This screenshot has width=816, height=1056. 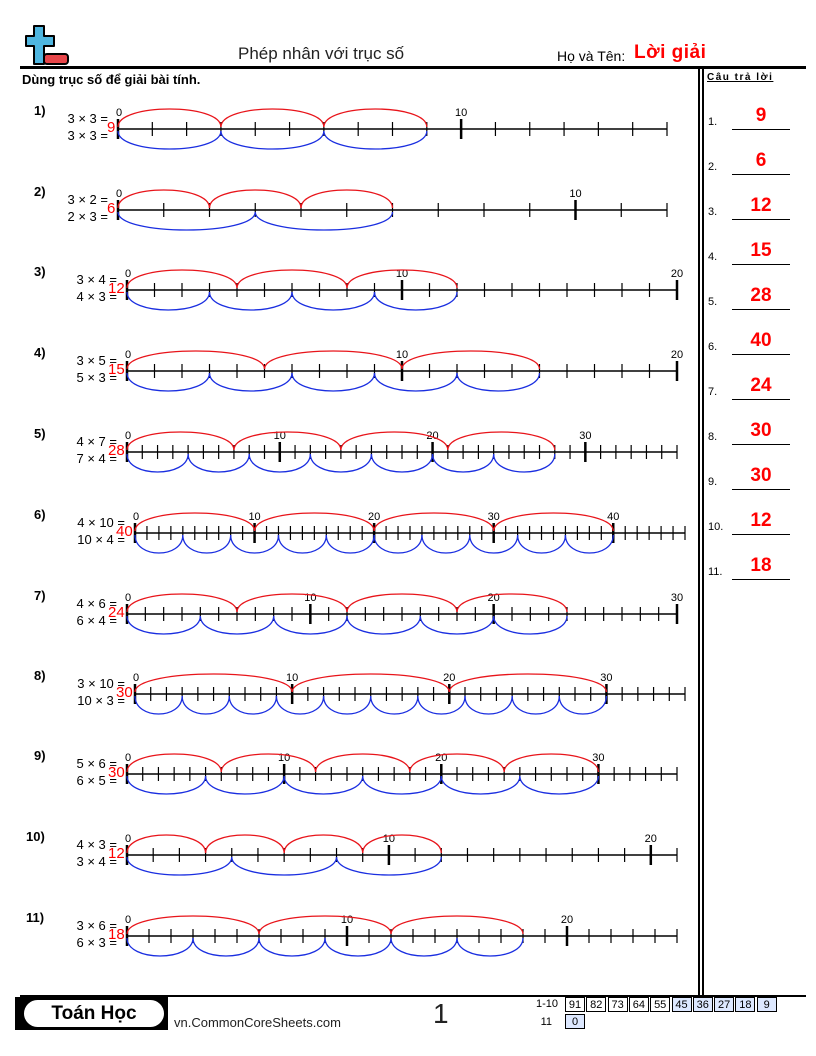 I want to click on problem-number: 5), so click(x=40, y=433).